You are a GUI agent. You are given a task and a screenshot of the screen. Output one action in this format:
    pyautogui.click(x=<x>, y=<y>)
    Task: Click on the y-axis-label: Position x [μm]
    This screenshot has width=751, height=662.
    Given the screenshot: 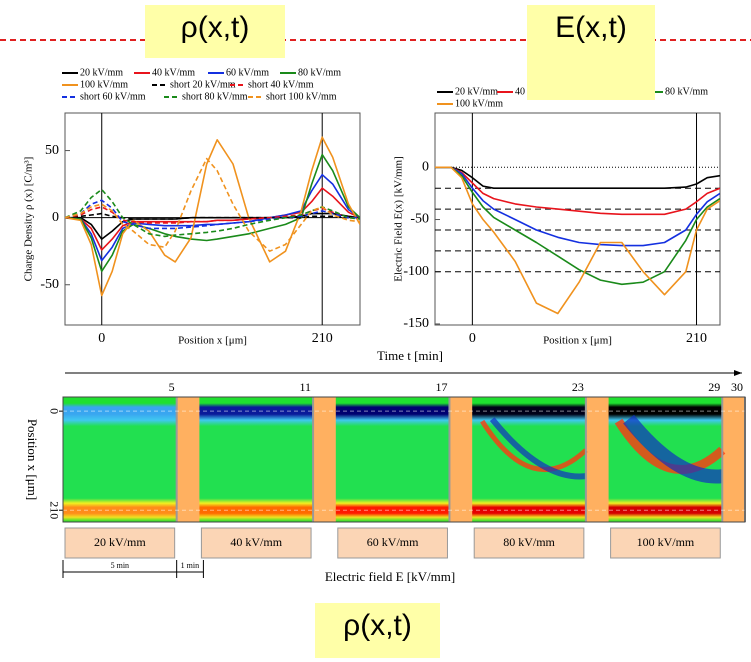 What is the action you would take?
    pyautogui.click(x=32, y=459)
    